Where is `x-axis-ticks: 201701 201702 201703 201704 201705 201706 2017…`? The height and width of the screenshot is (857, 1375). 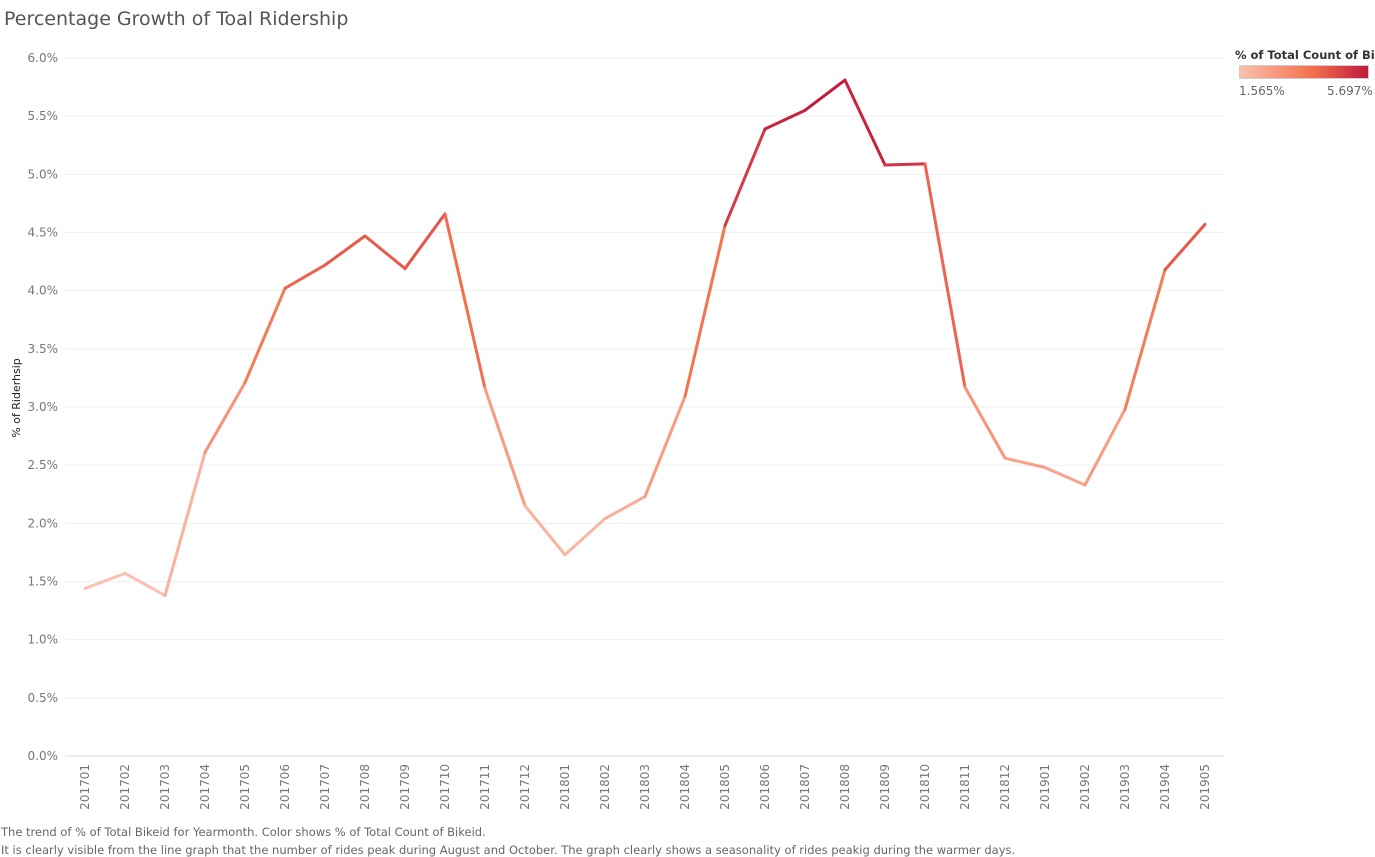 x-axis-ticks: 201701 201702 201703 201704 201705 201706 2017… is located at coordinates (645, 787).